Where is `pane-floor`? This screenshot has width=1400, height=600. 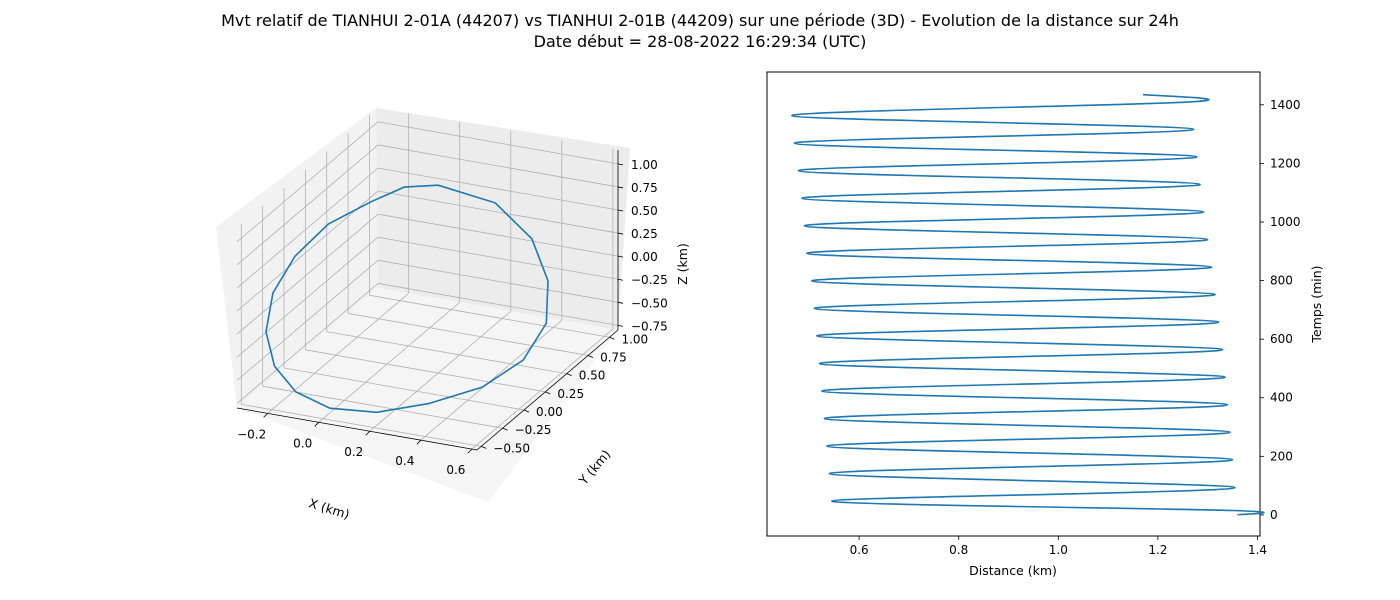 pane-floor is located at coordinates (427, 395).